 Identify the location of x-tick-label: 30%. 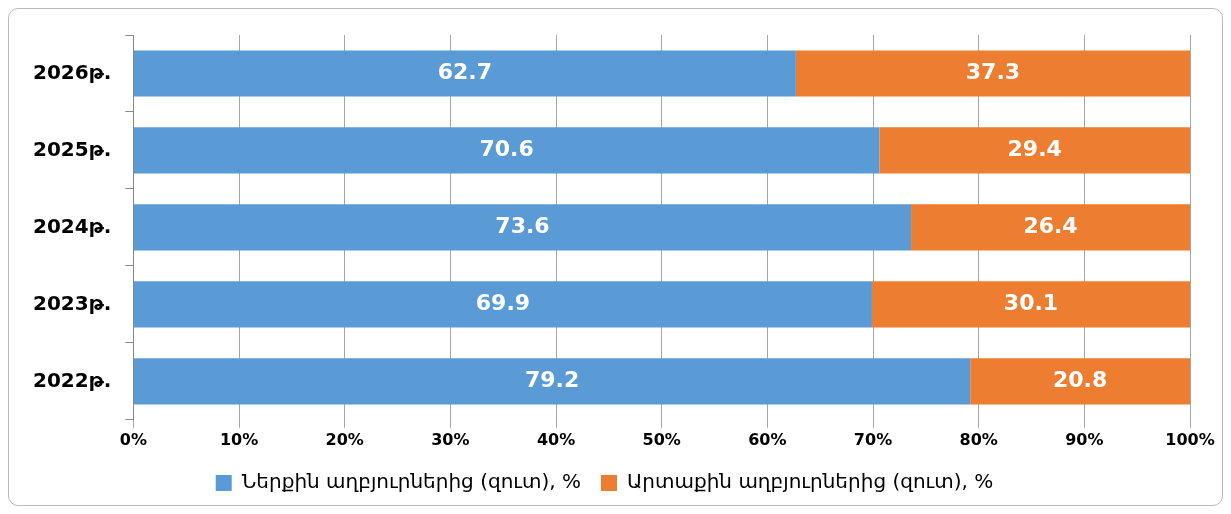
(450, 439).